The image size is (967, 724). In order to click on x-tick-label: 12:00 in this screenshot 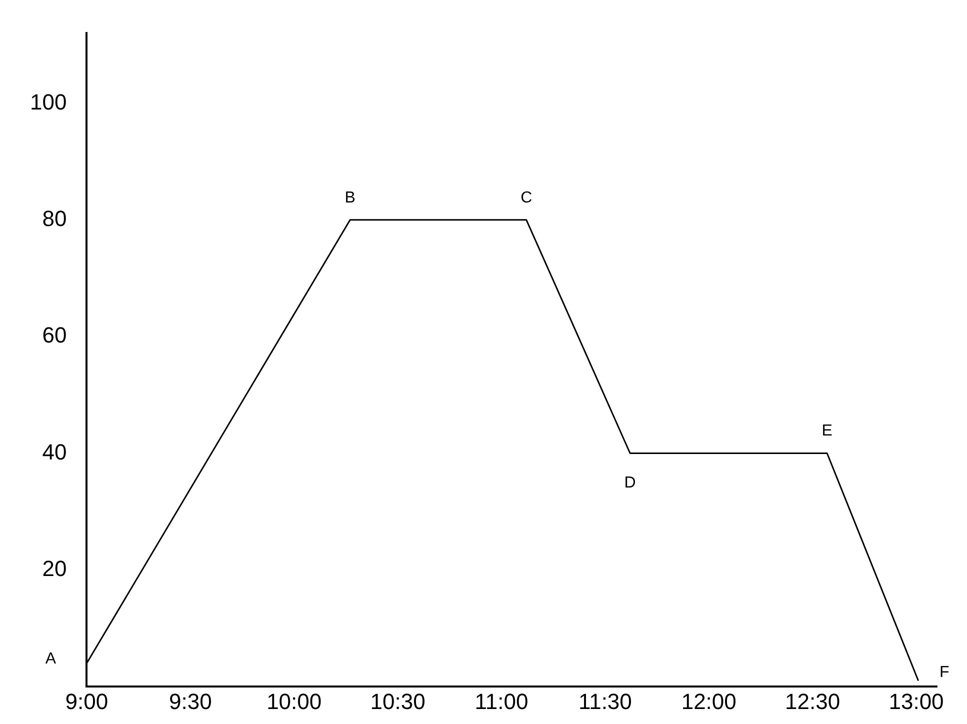, I will do `click(708, 701)`.